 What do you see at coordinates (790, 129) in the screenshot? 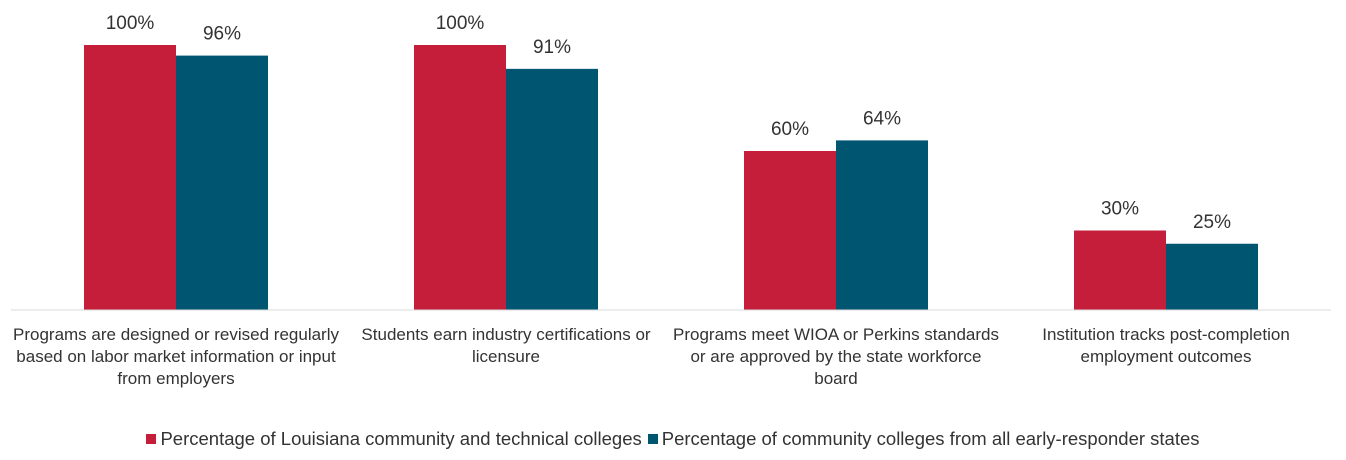
I see `value-label: 60%` at bounding box center [790, 129].